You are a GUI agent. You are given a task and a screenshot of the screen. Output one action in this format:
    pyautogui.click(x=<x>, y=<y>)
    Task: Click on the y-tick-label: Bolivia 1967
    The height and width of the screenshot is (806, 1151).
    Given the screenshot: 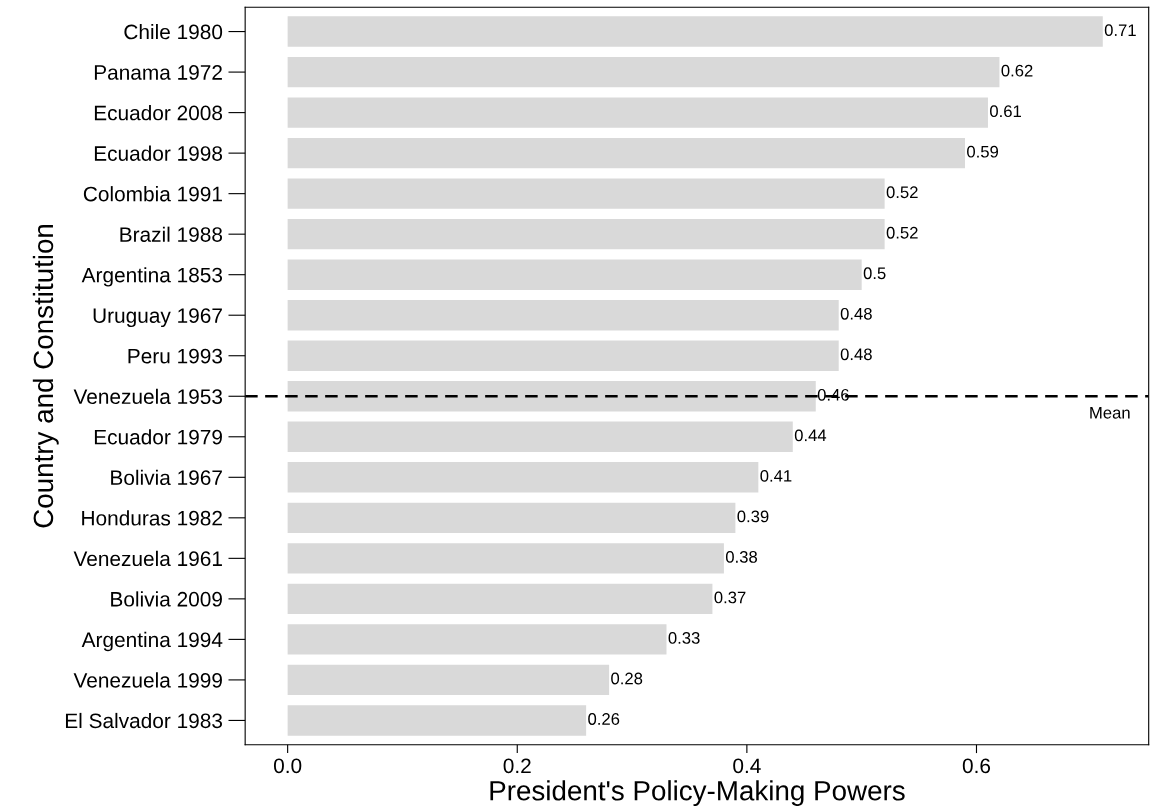 What is the action you would take?
    pyautogui.click(x=166, y=477)
    